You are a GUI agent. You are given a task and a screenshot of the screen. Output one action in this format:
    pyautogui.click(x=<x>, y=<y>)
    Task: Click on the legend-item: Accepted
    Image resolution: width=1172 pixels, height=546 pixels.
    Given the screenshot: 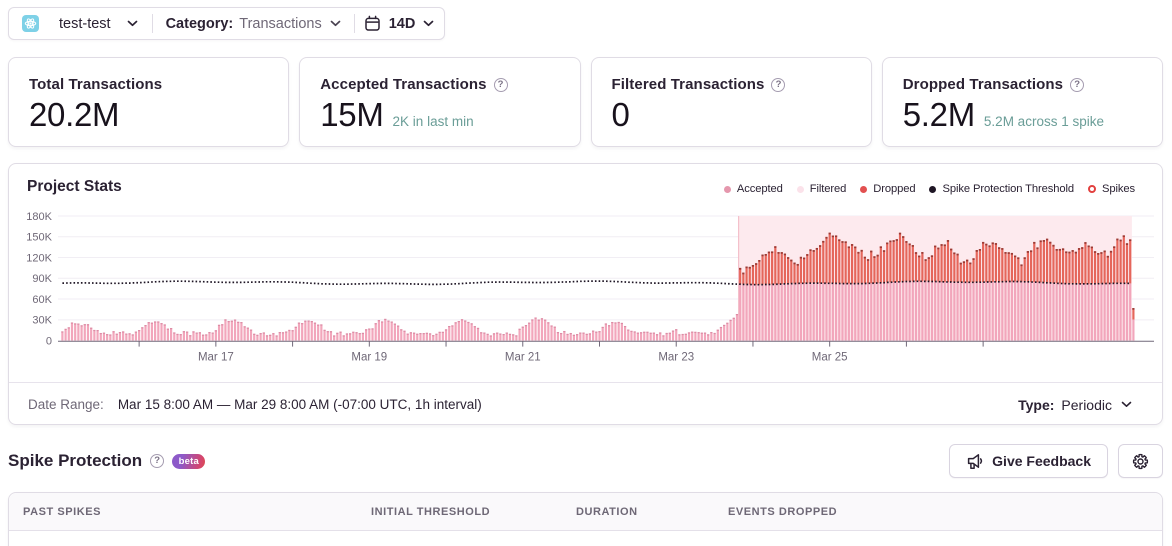 What is the action you would take?
    pyautogui.click(x=753, y=189)
    